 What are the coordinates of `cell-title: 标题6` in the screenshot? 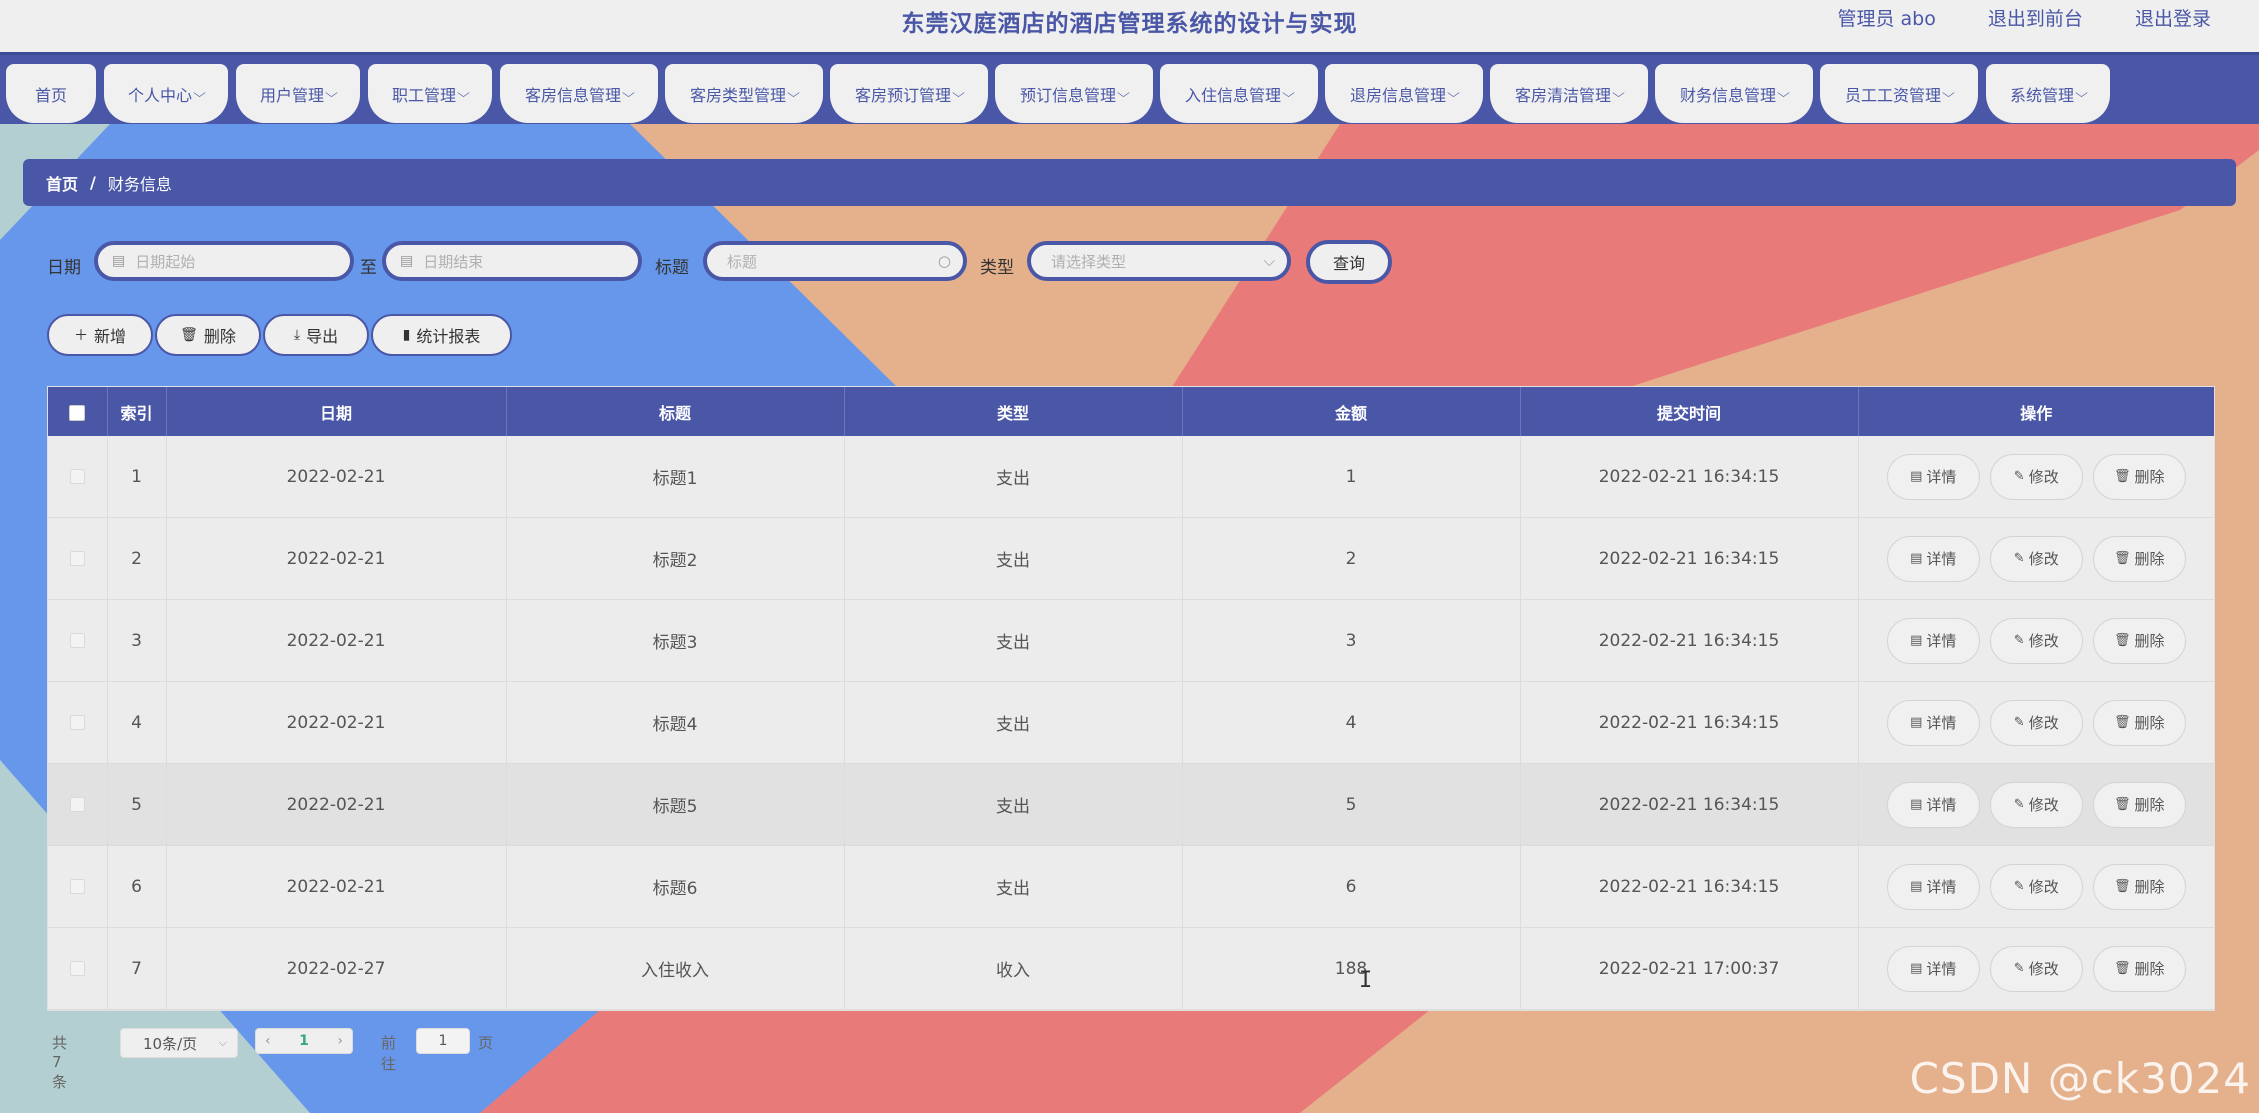 It's located at (675, 886).